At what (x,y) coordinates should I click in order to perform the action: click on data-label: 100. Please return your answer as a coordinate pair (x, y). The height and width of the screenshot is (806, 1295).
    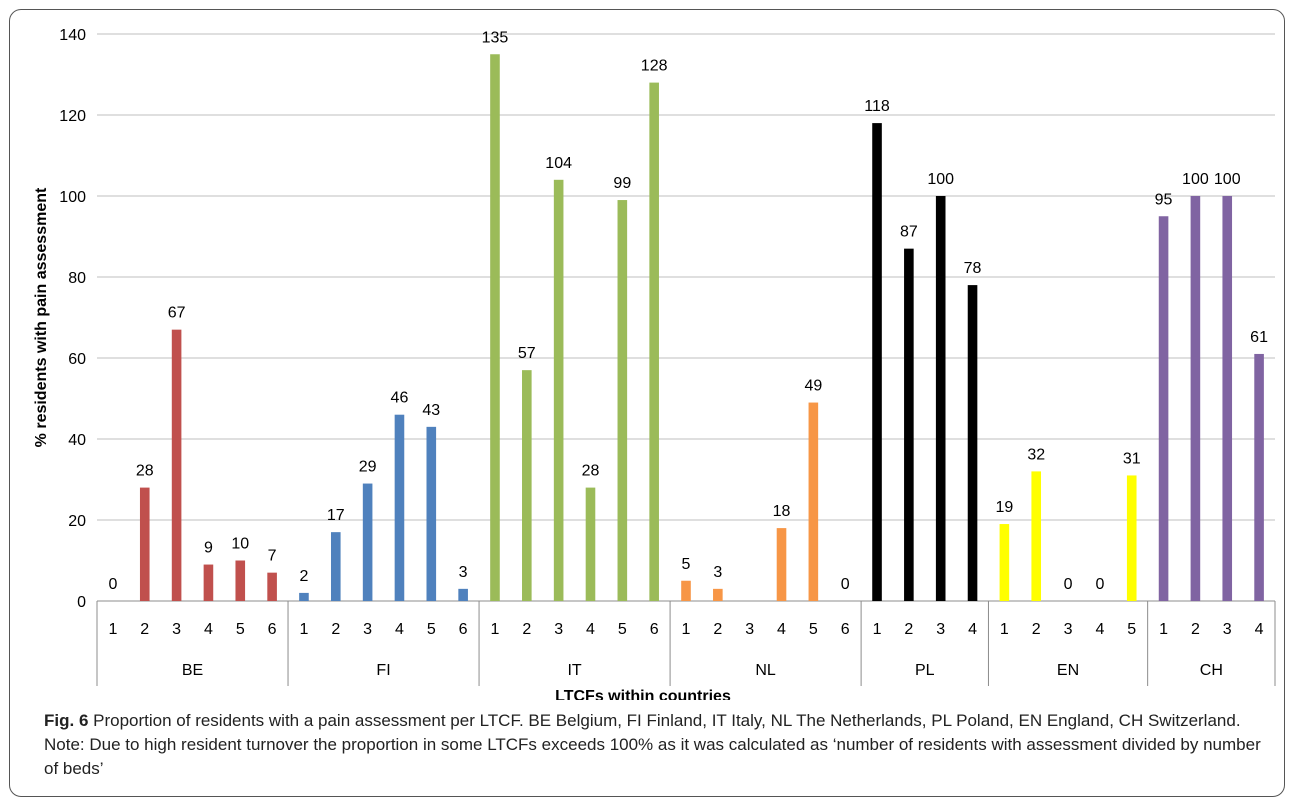
    Looking at the image, I should click on (1195, 179).